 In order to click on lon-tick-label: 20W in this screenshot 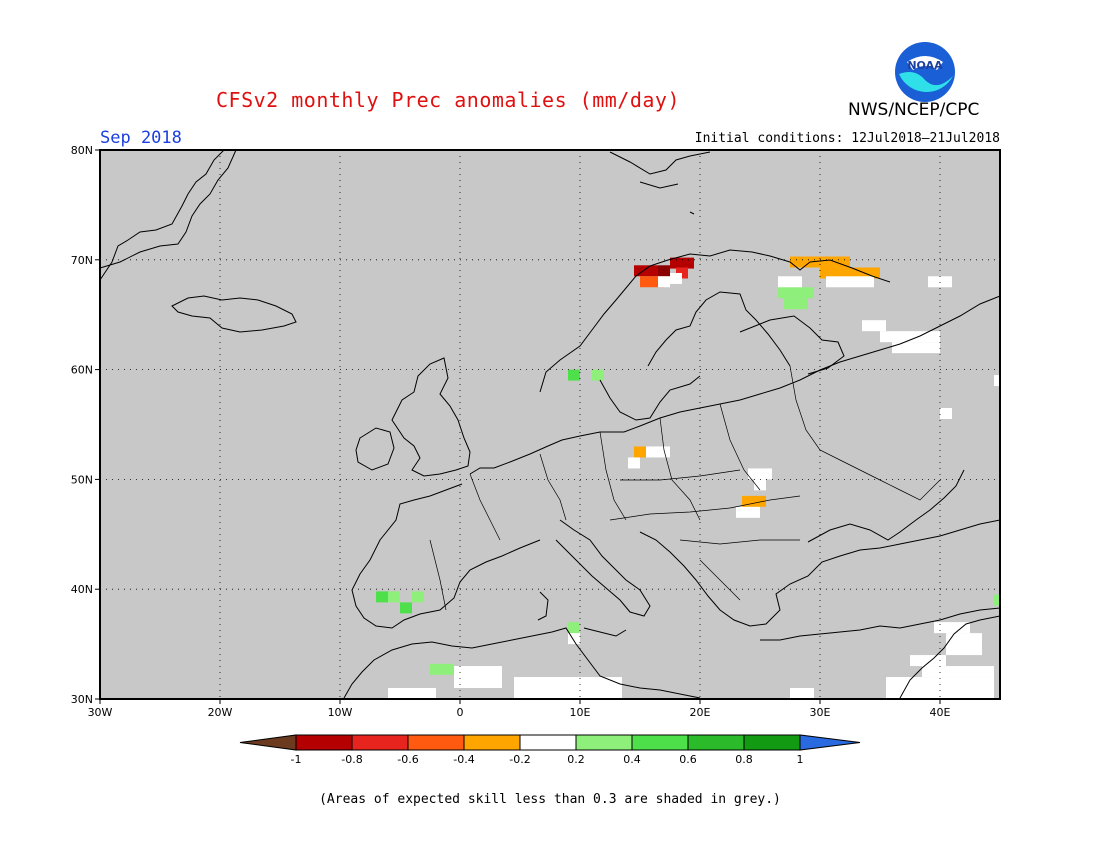, I will do `click(220, 712)`.